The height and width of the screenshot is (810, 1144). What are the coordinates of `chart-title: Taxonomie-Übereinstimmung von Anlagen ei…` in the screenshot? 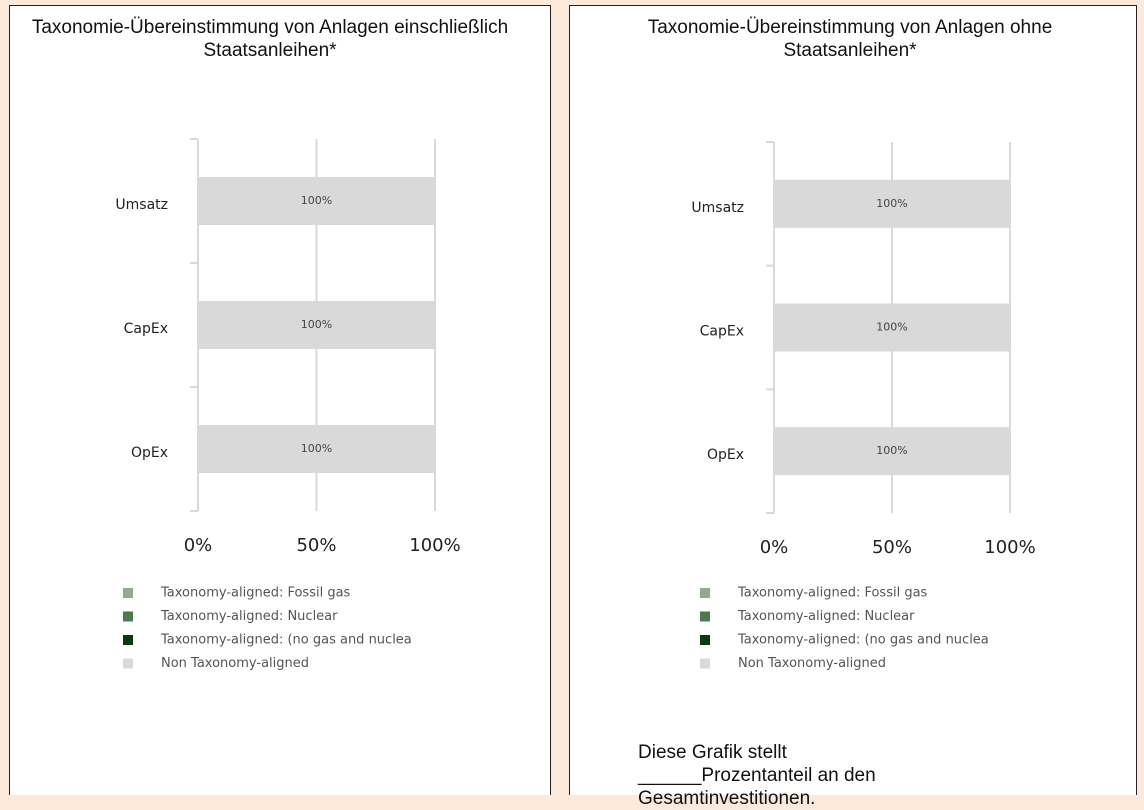 It's located at (270, 39).